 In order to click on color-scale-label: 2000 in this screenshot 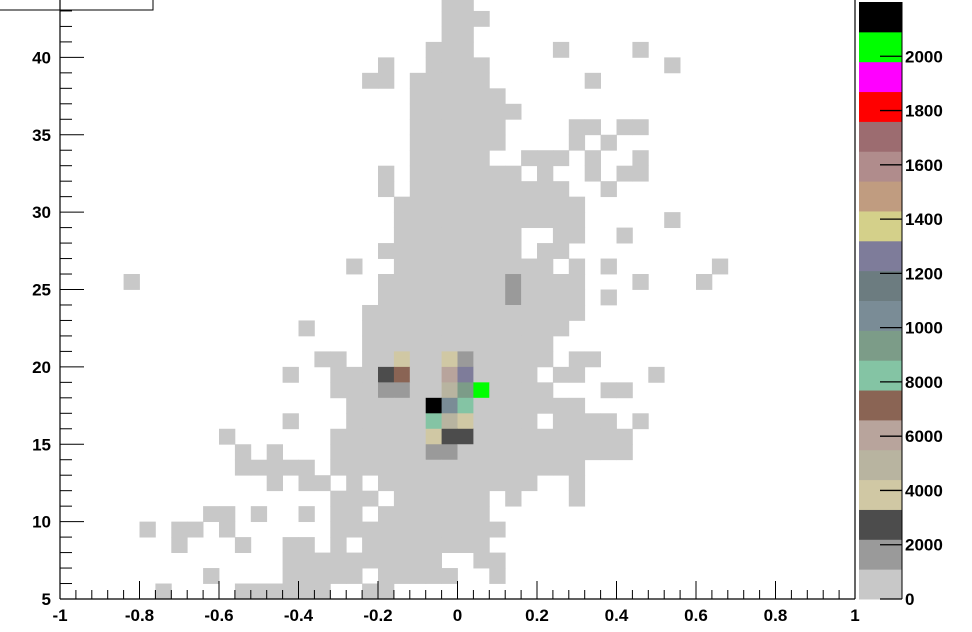, I will do `click(924, 56)`.